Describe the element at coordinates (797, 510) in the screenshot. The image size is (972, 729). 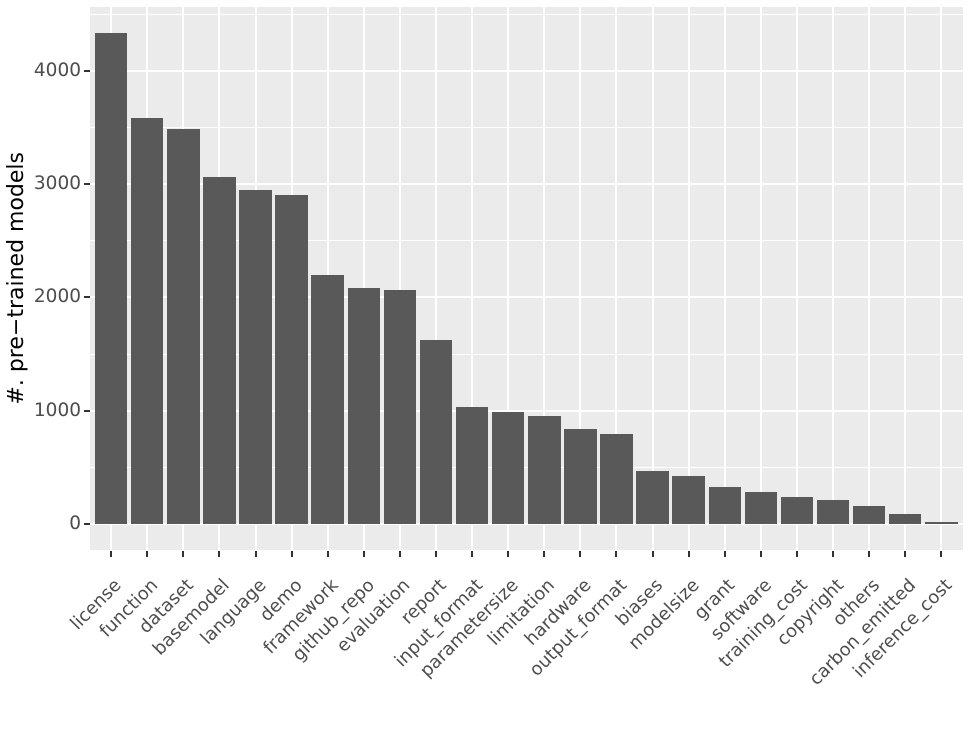
I see `bar-training_cost` at that location.